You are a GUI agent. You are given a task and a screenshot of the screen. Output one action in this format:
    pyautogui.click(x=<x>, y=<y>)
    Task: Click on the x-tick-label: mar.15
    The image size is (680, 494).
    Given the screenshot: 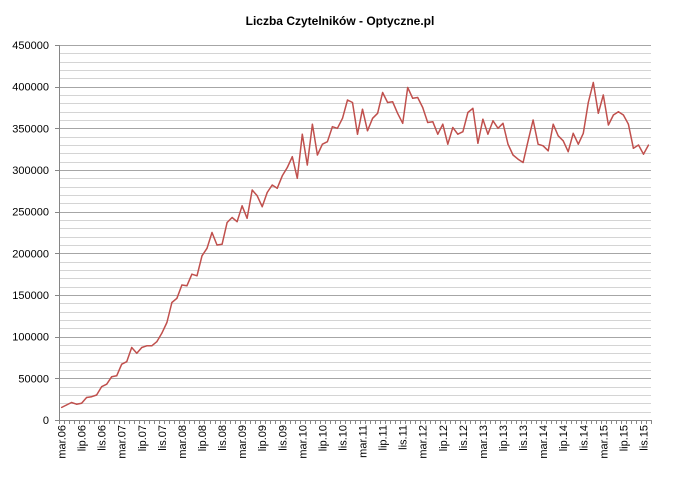 What is the action you would take?
    pyautogui.click(x=604, y=442)
    